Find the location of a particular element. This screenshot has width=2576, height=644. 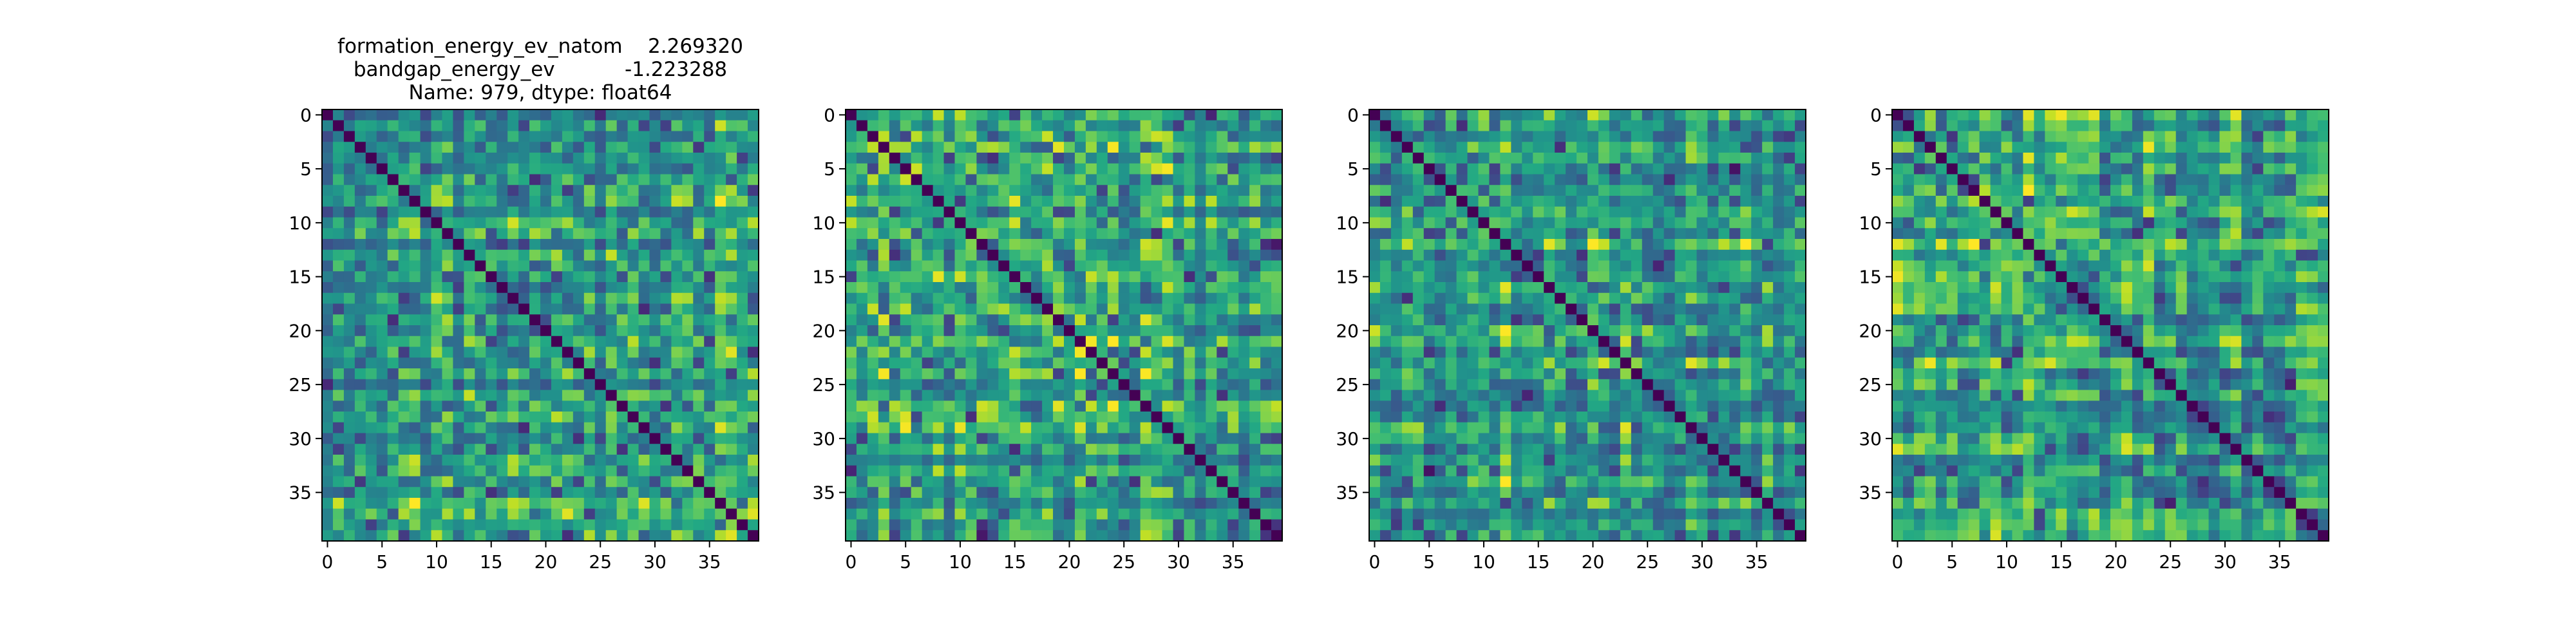

y-tick-label: 20 is located at coordinates (1347, 331).